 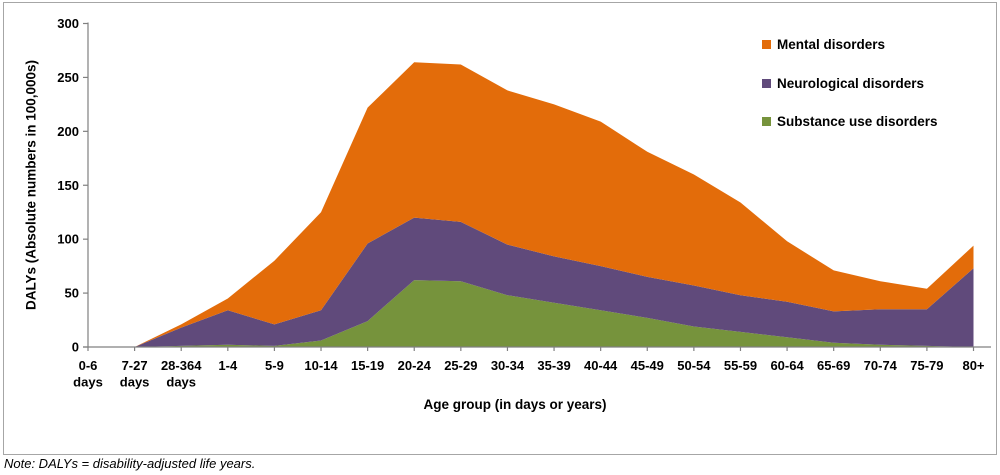 I want to click on legend-label-neurological: Neurological disorders, so click(x=851, y=83).